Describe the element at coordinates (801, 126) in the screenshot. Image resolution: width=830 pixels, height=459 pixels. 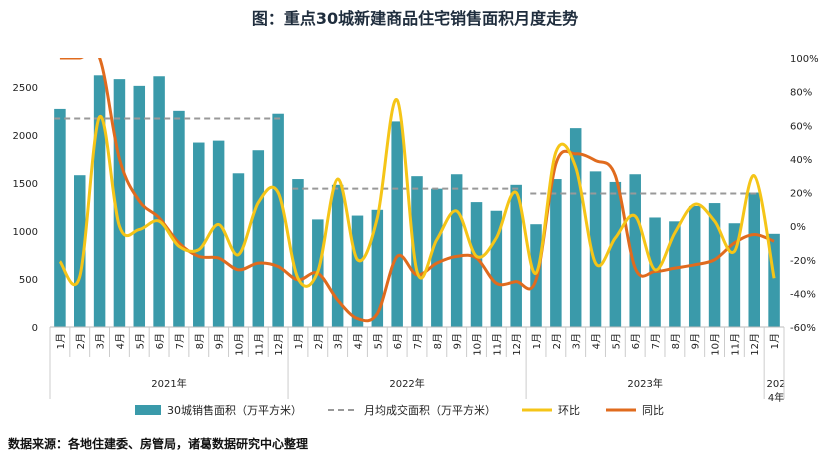
I see `y-right-tick-label: 60%` at that location.